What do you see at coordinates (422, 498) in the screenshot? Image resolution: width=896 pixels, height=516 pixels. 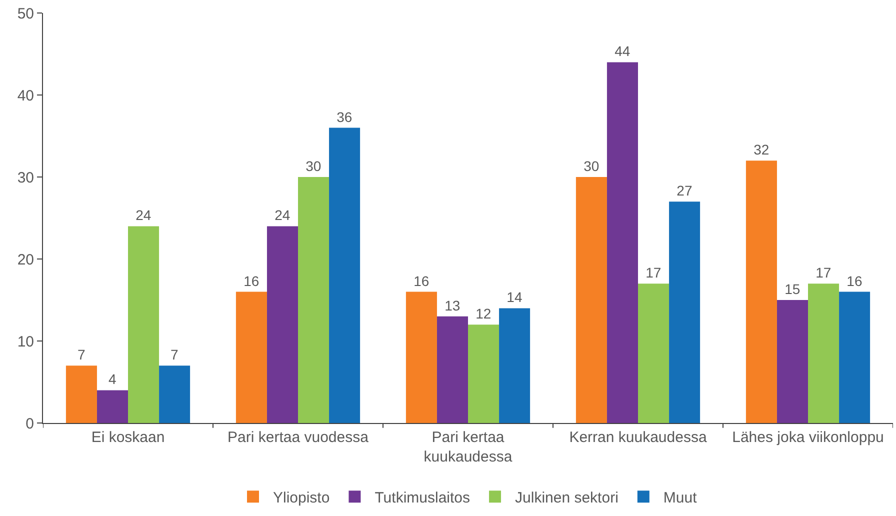 I see `legend-label: Tutkimuslaitos` at bounding box center [422, 498].